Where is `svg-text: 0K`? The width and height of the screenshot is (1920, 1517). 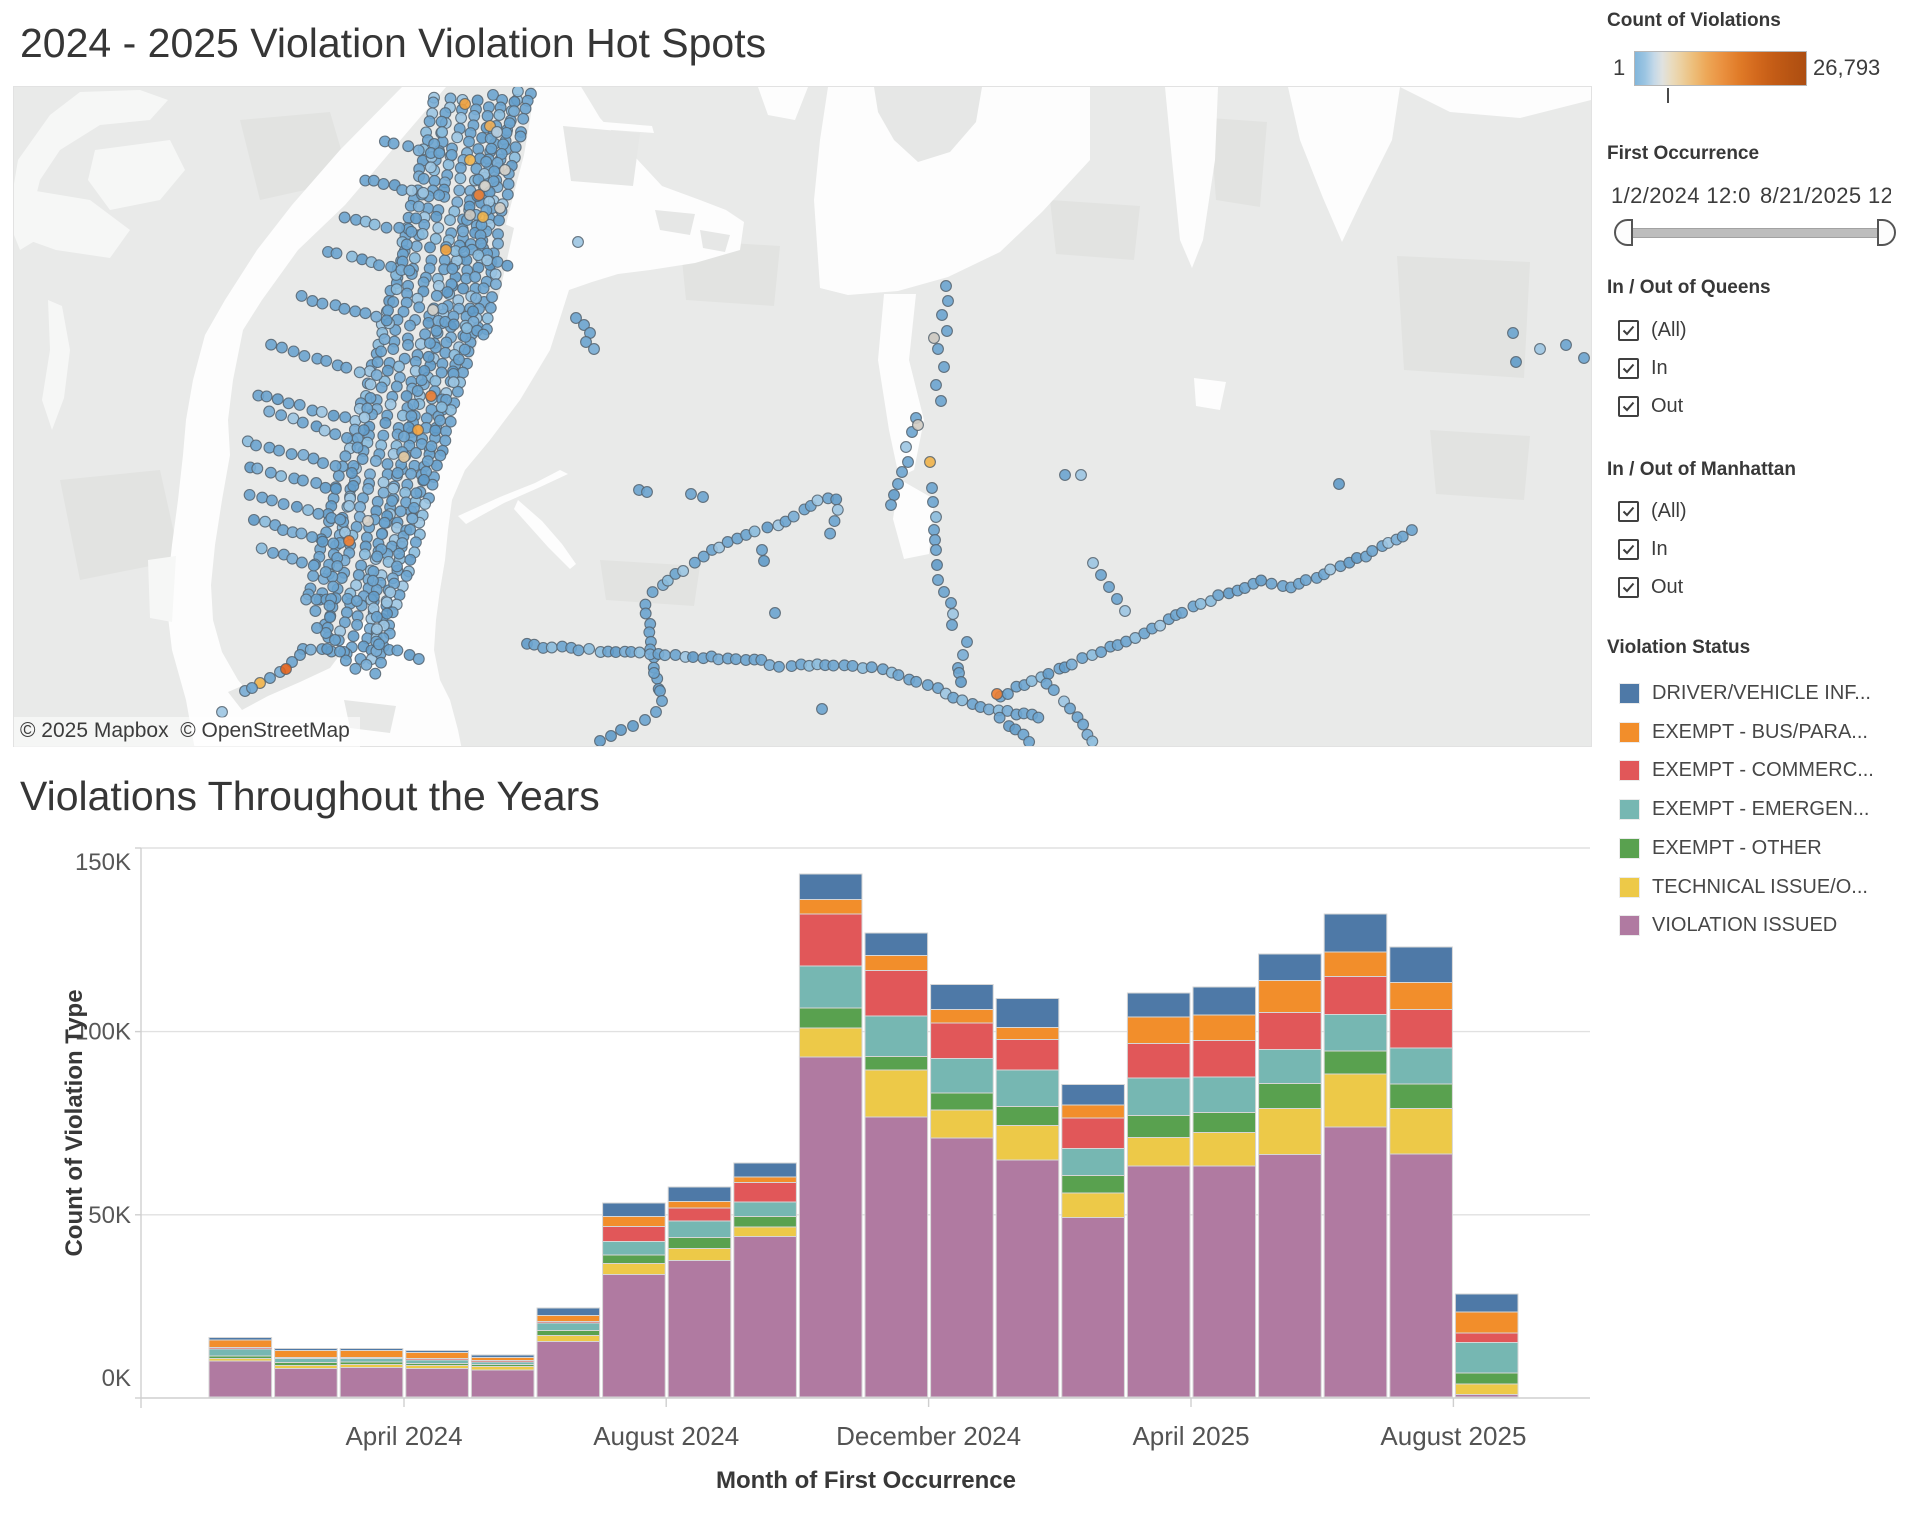 svg-text: 0K is located at coordinates (116, 1378).